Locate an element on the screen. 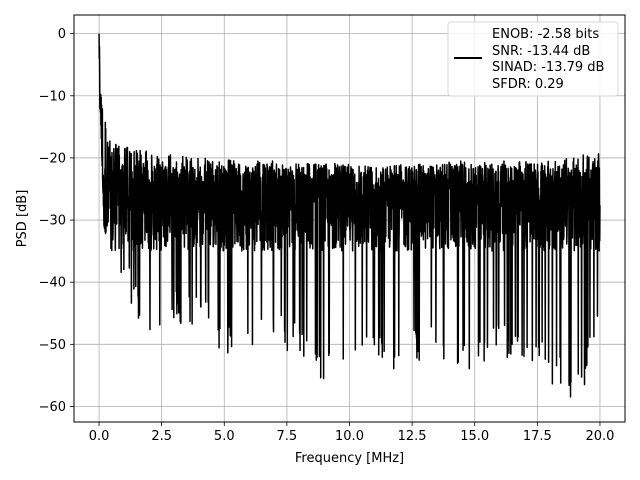 The height and width of the screenshot is (480, 640). x-tick-label: 20.0 is located at coordinates (599, 436).